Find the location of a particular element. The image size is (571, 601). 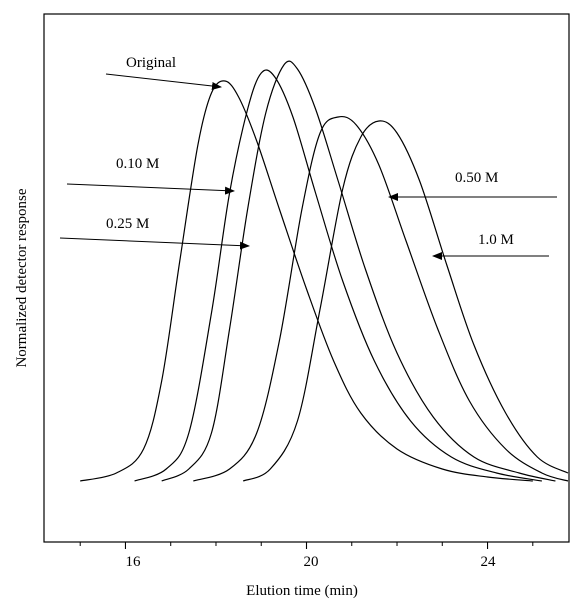

x-axis-title: Elution time (min) is located at coordinates (302, 591).